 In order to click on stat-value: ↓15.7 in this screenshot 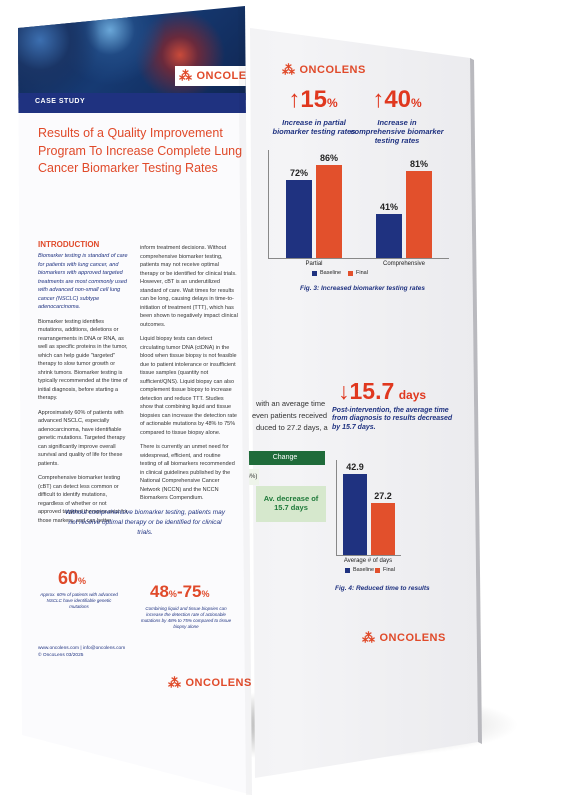, I will do `click(366, 391)`.